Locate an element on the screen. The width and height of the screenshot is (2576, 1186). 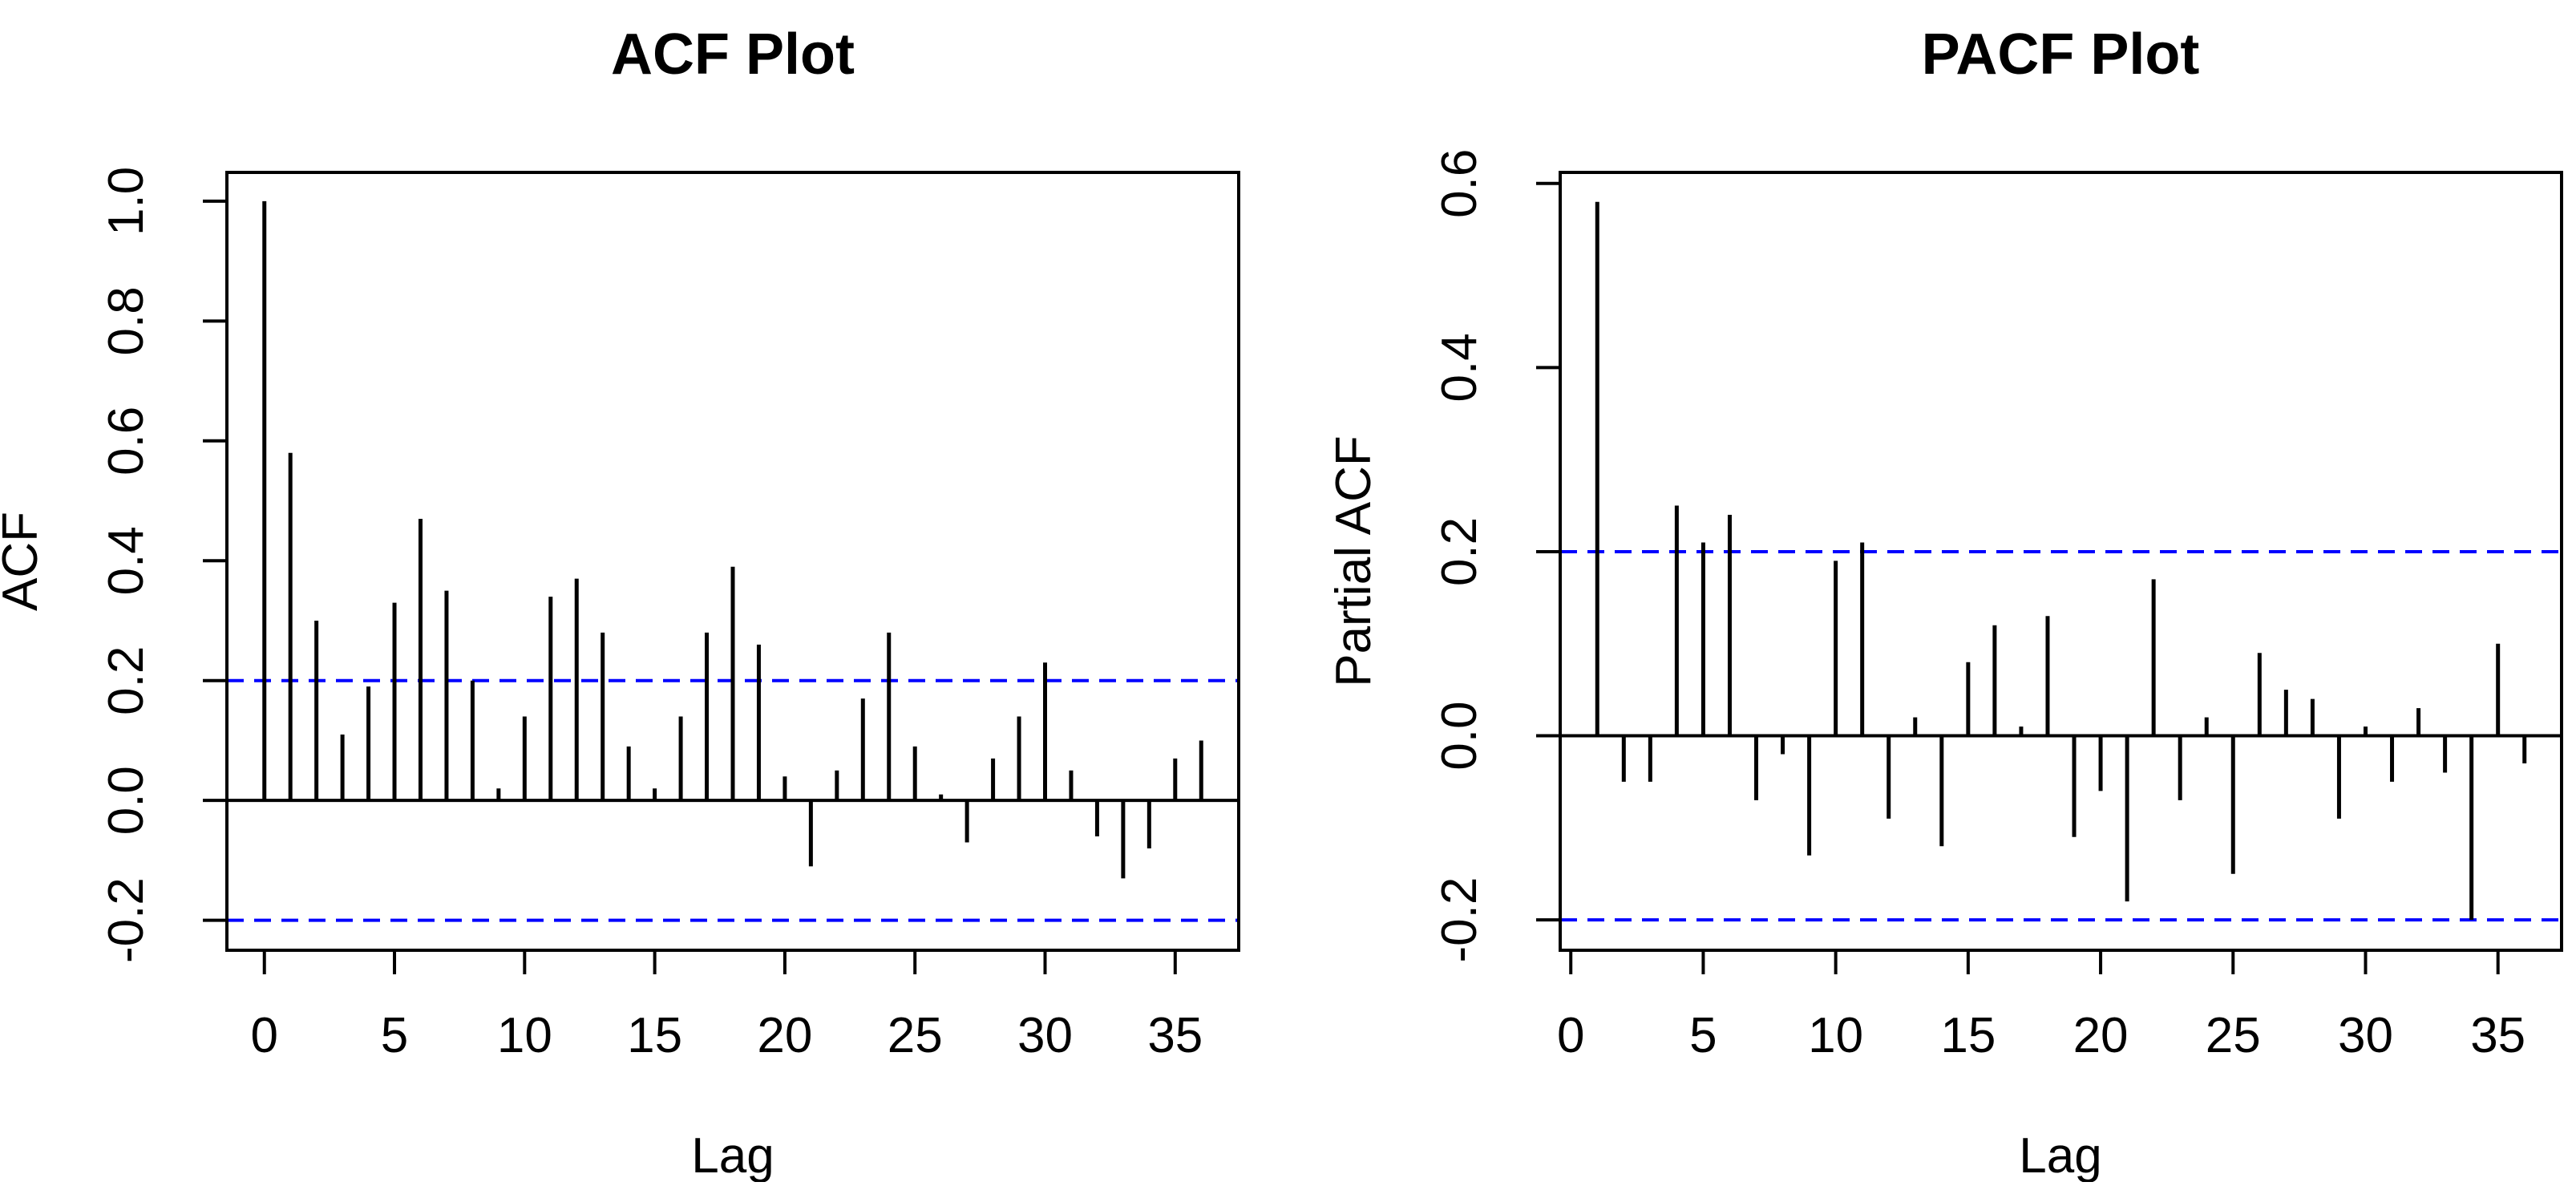
acf-plot-title: ACF Plot is located at coordinates (733, 54).